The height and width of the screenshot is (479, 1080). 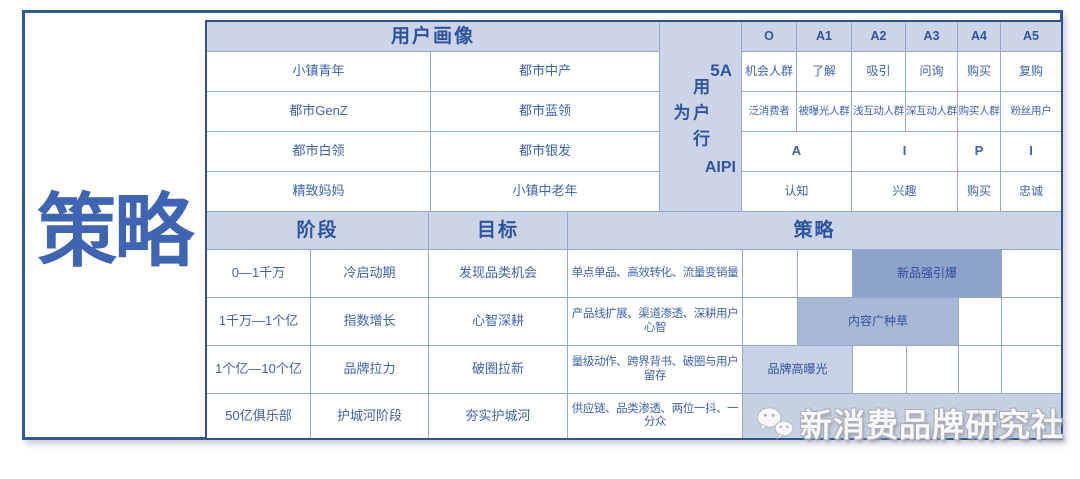 I want to click on revenue-cell: 50亿俱乐部, so click(x=259, y=416).